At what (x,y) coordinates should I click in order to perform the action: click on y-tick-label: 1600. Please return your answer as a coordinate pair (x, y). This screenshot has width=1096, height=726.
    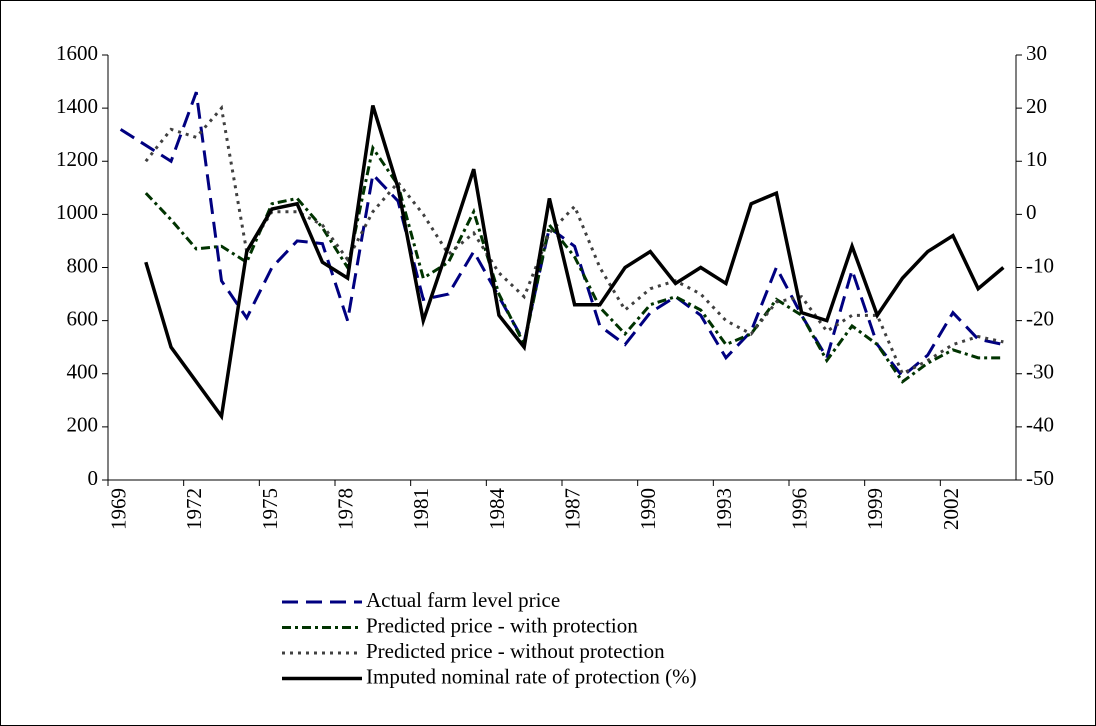
    Looking at the image, I should click on (77, 53).